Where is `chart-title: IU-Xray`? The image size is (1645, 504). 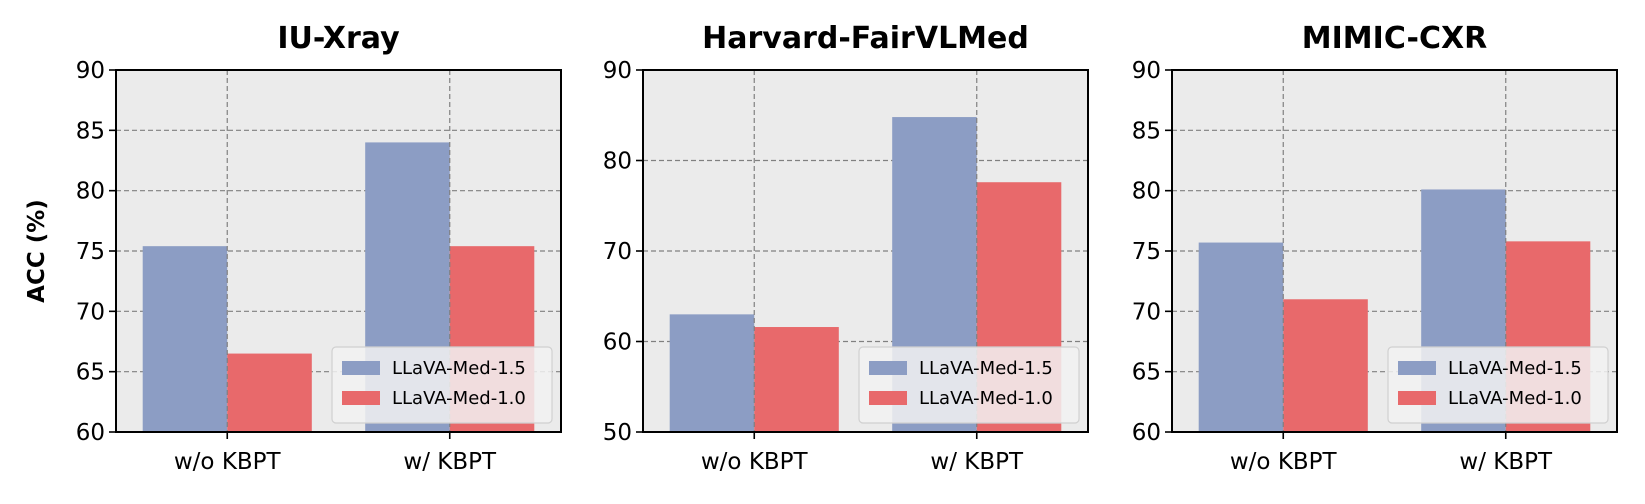
chart-title: IU-Xray is located at coordinates (338, 38).